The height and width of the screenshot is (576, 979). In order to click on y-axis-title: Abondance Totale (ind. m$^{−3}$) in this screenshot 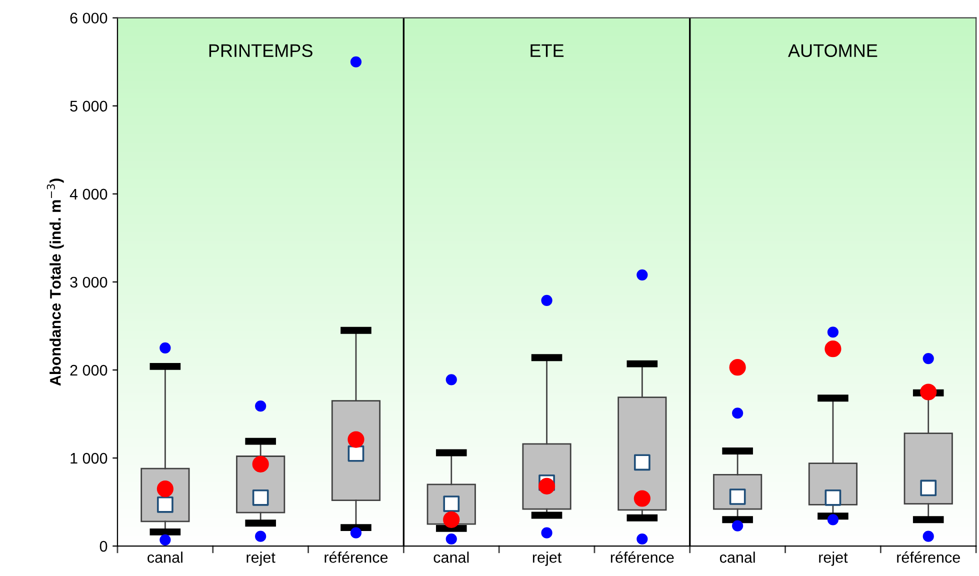, I will do `click(55, 282)`.